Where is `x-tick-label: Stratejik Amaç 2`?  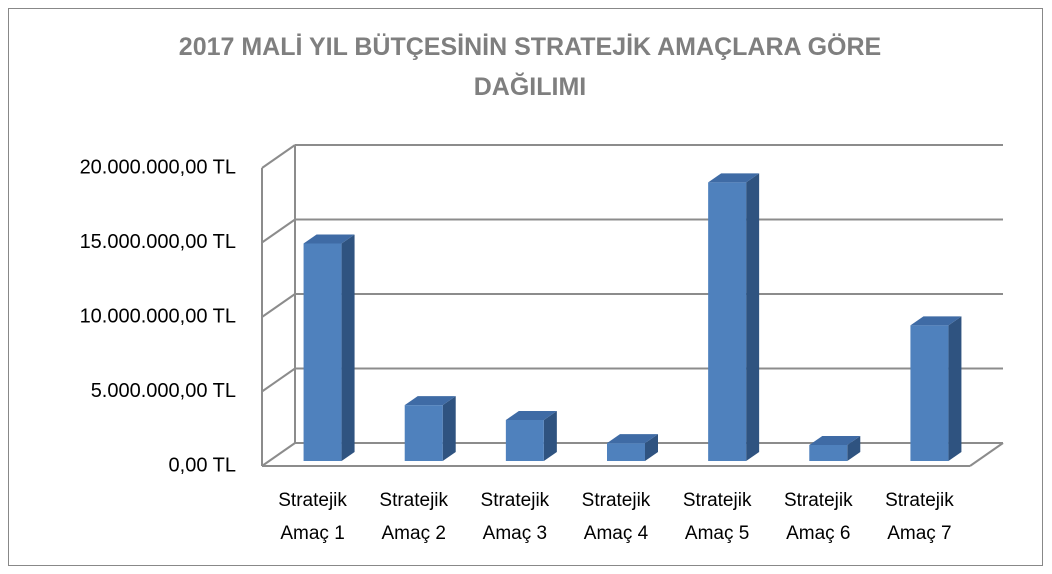
x-tick-label: Stratejik Amaç 2 is located at coordinates (413, 517).